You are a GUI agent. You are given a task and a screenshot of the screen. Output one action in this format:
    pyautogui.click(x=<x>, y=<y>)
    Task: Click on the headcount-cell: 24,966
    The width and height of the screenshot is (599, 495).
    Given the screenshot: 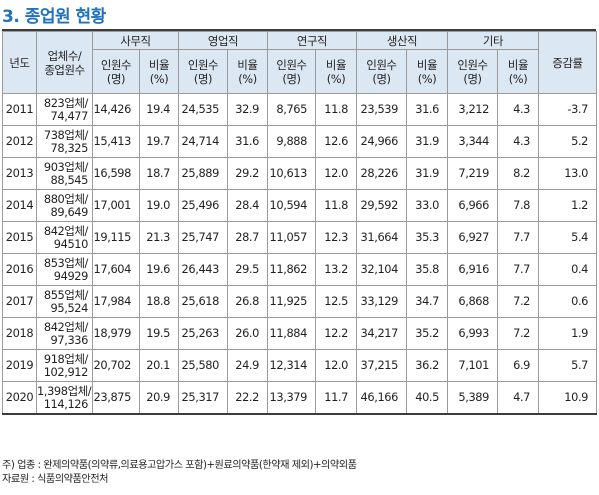 What is the action you would take?
    pyautogui.click(x=381, y=141)
    